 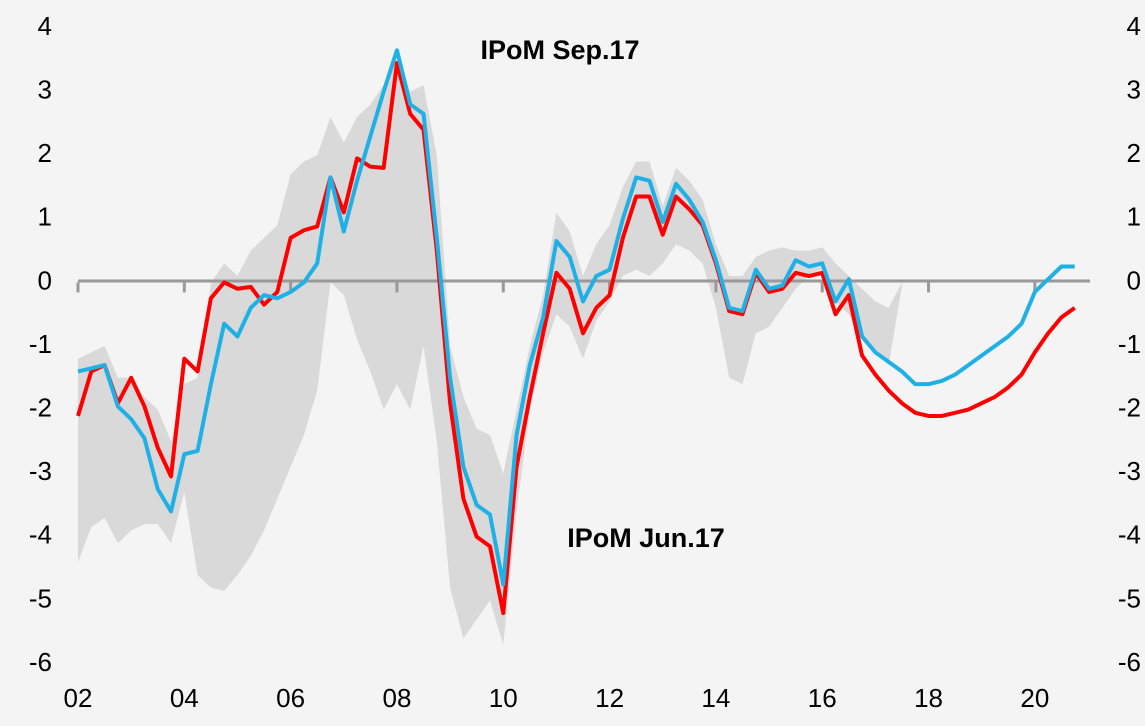 What do you see at coordinates (609, 698) in the screenshot?
I see `x-tick-label: 12` at bounding box center [609, 698].